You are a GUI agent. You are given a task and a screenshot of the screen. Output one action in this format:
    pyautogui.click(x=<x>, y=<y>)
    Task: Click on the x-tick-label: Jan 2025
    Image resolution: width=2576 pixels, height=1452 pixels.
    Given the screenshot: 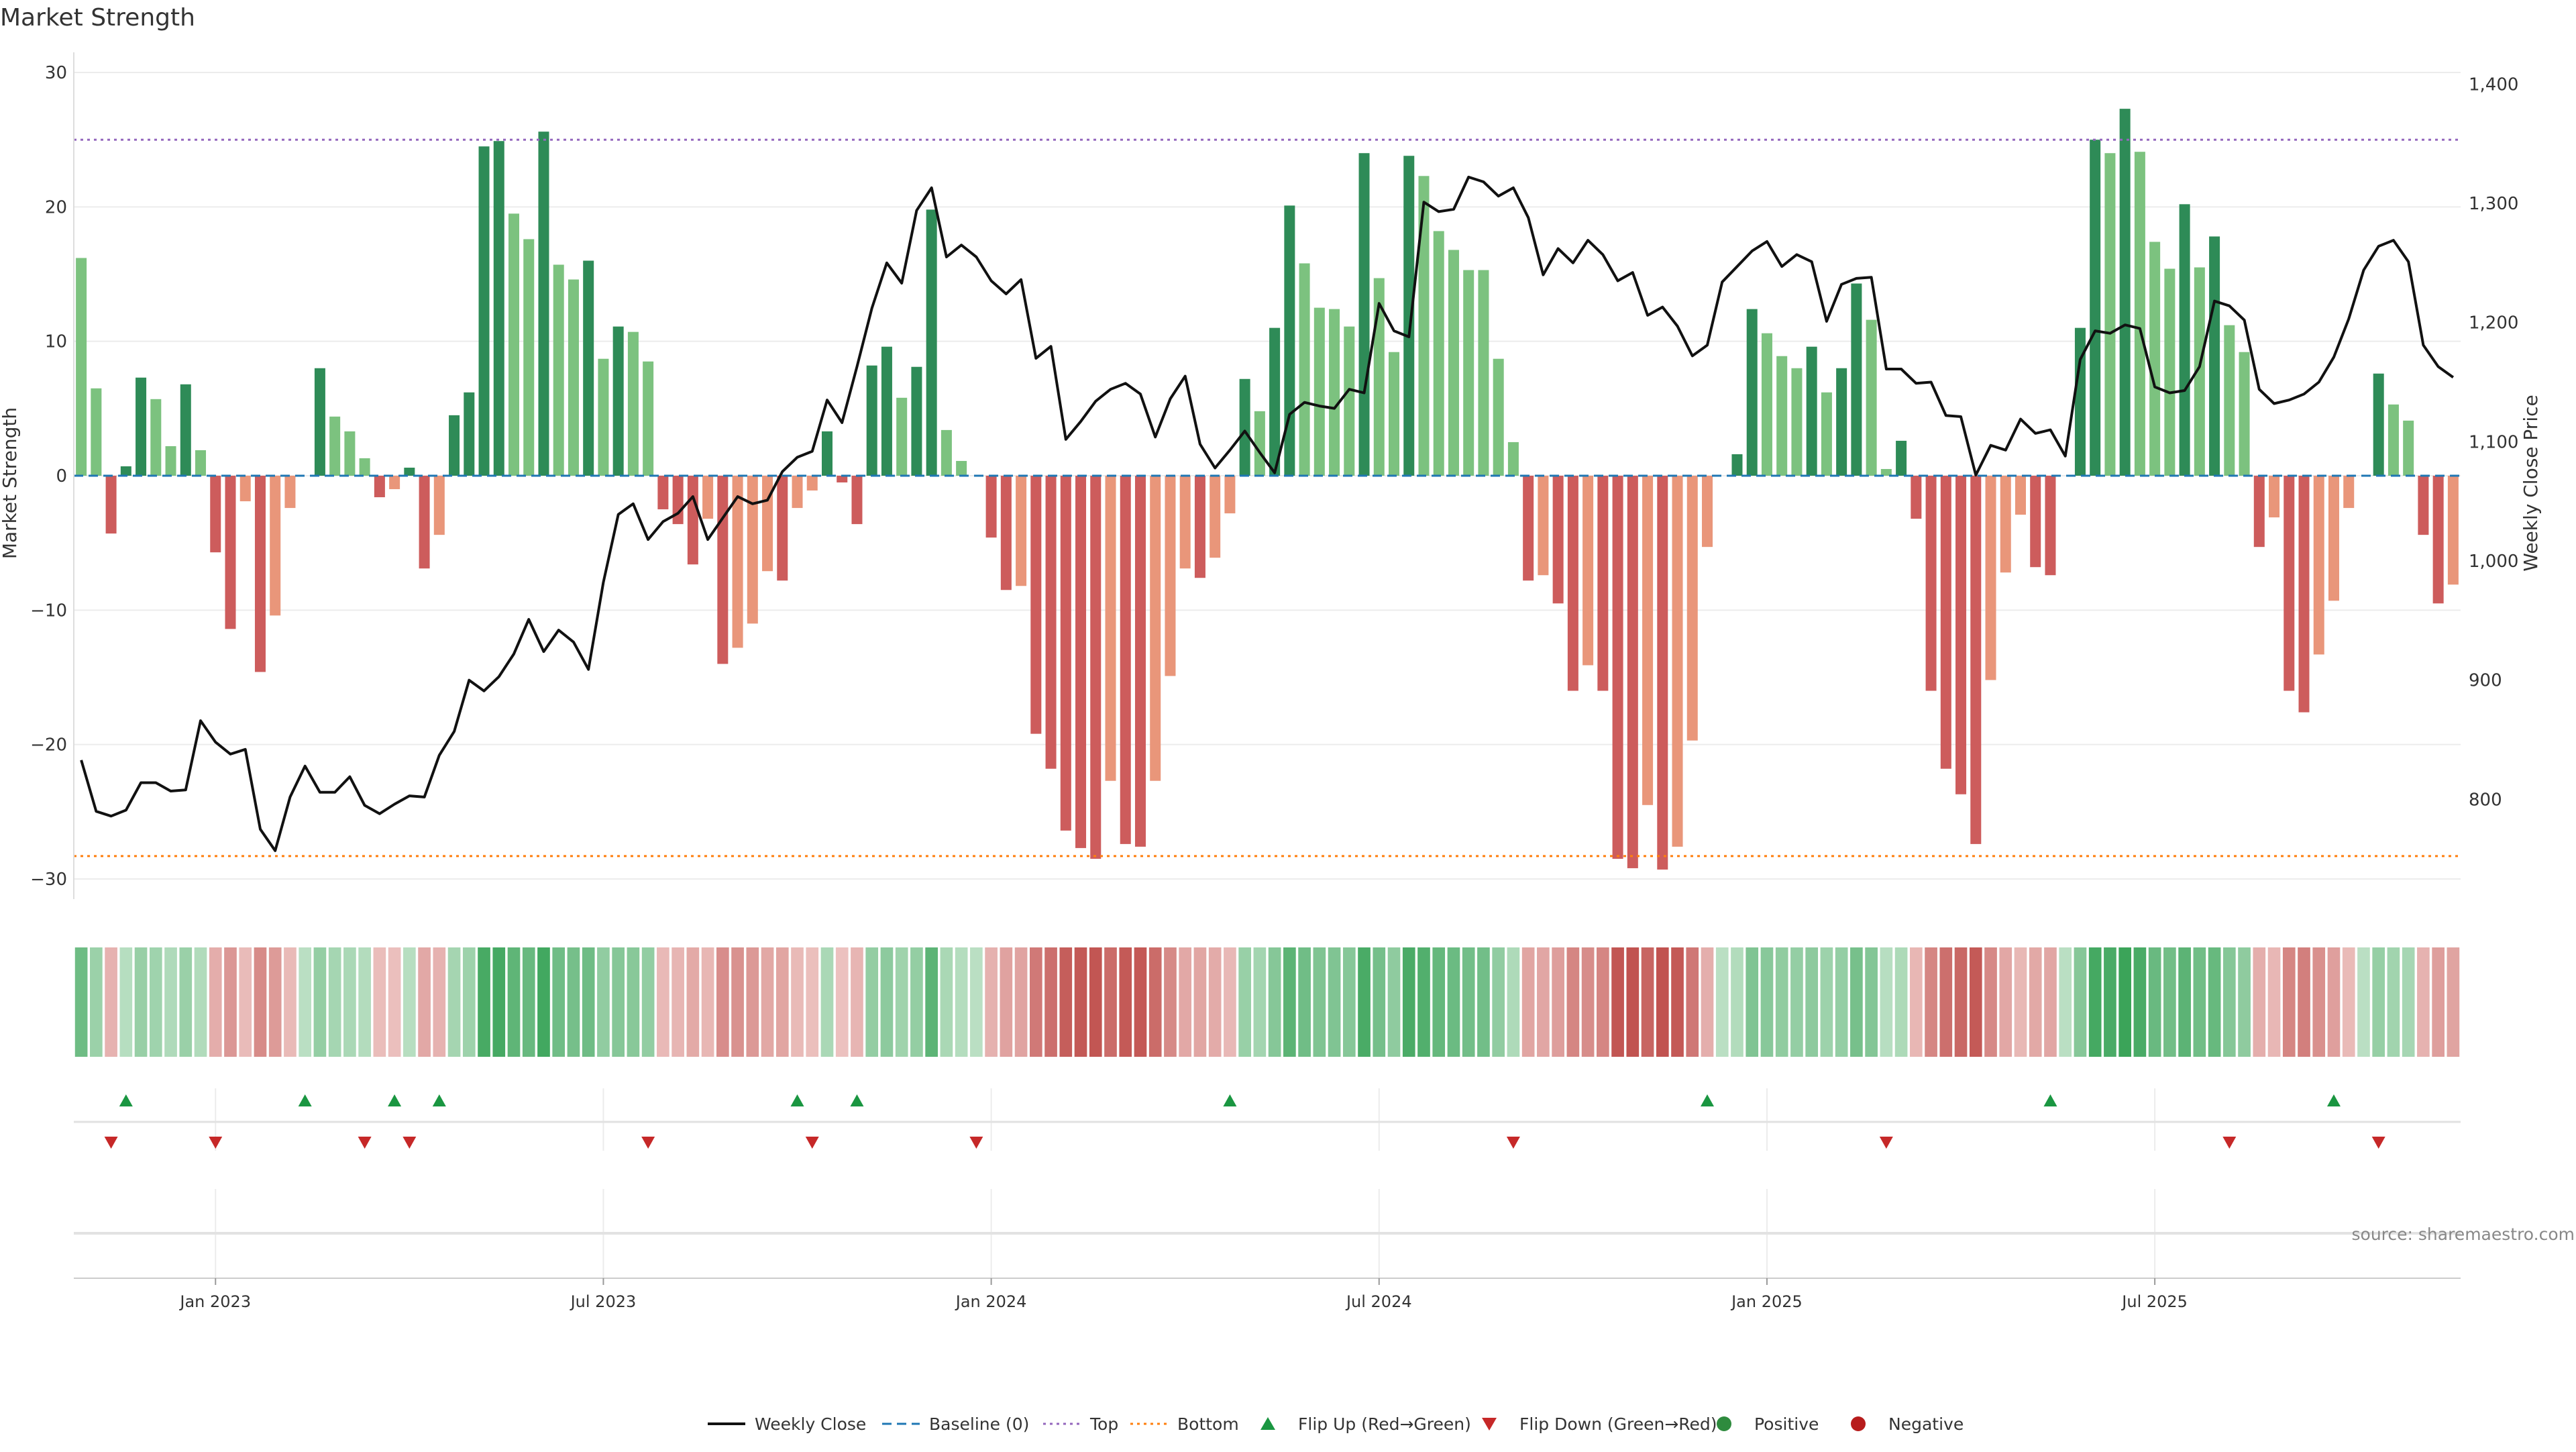 What is the action you would take?
    pyautogui.click(x=1766, y=1302)
    